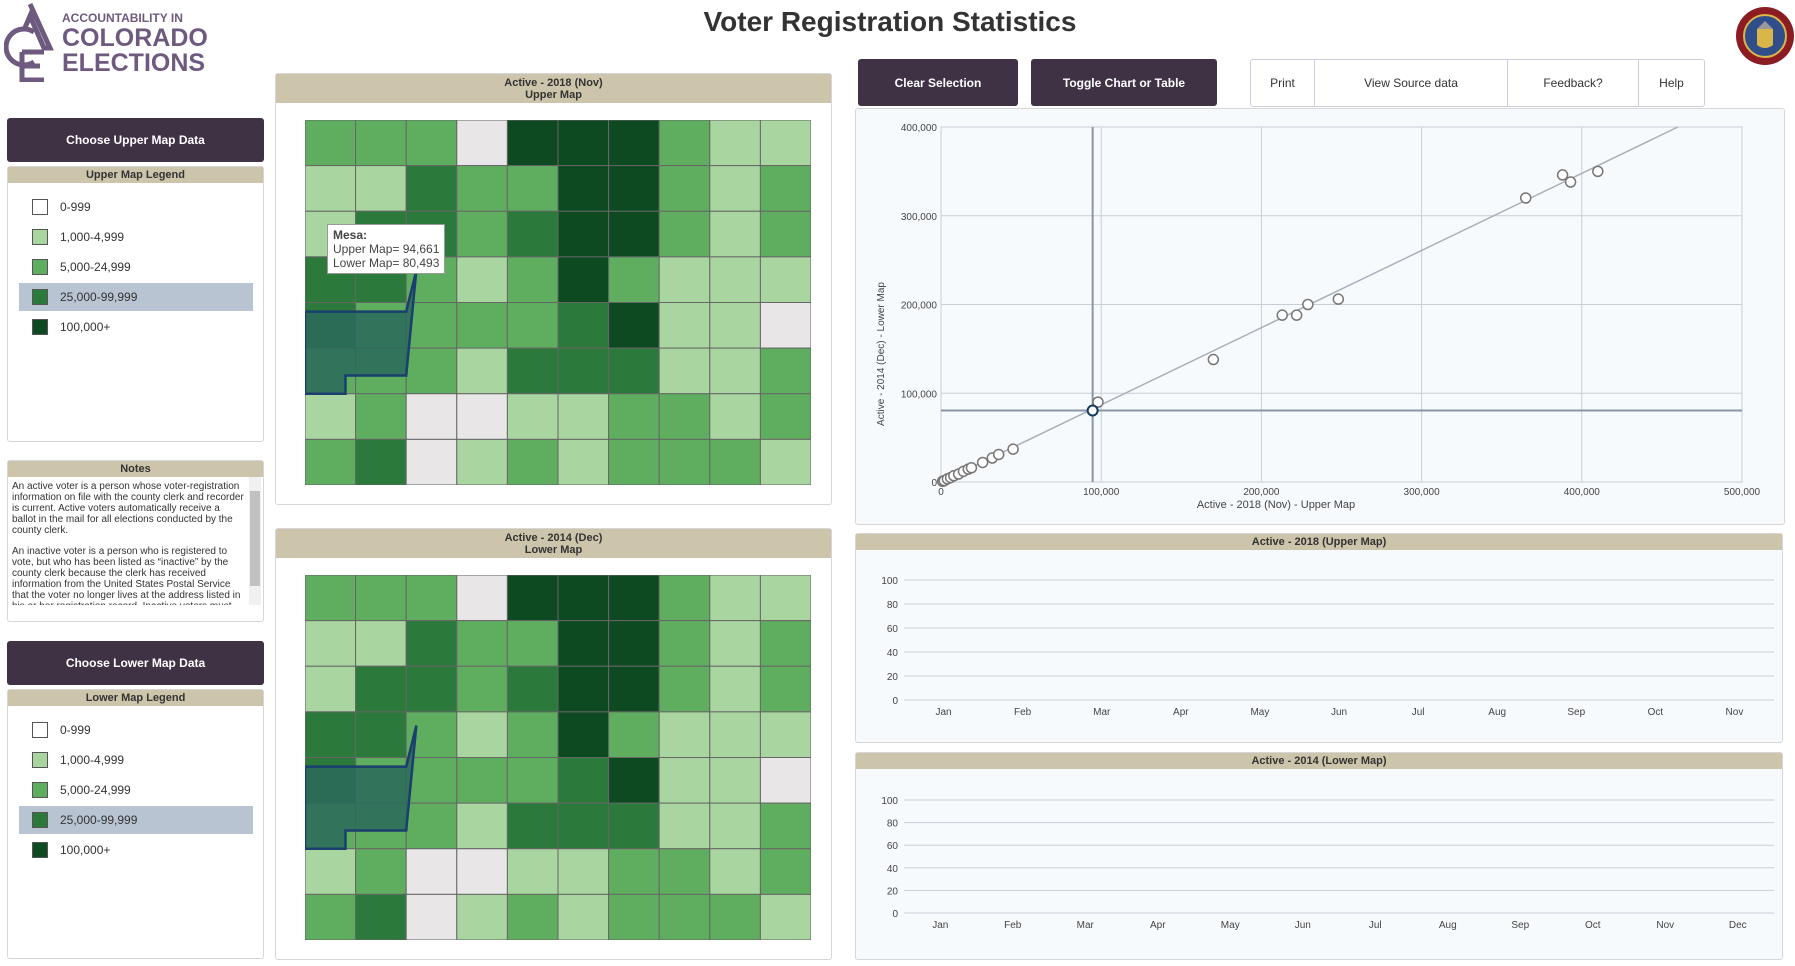 The width and height of the screenshot is (1795, 966). I want to click on x-tick-label: Aug, so click(1448, 925).